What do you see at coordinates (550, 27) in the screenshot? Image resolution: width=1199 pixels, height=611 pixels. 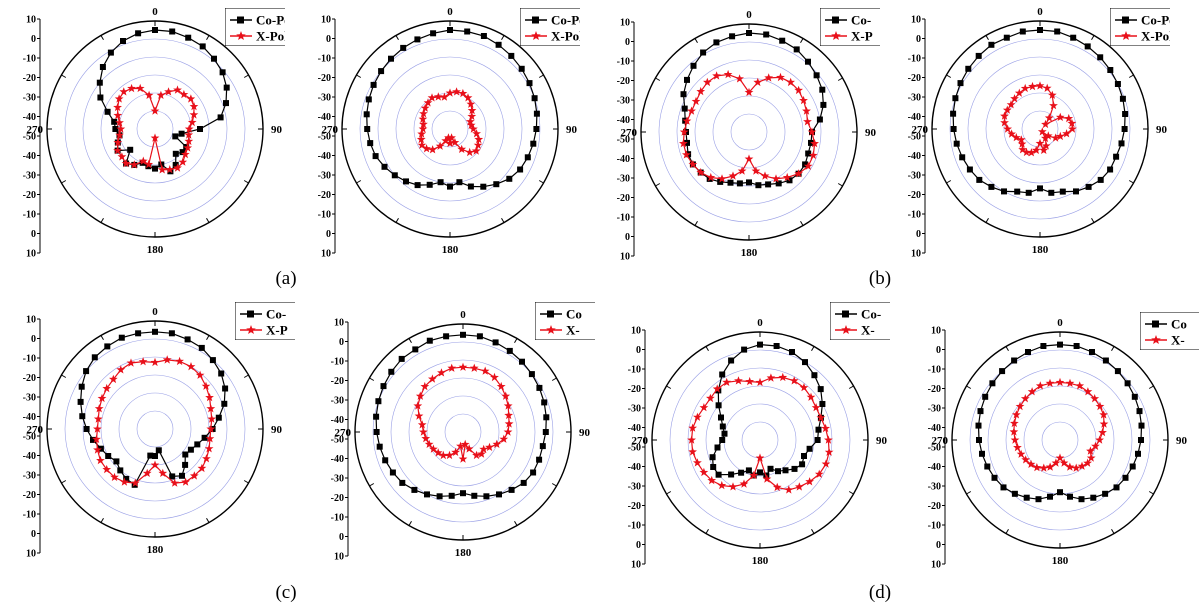 I see `legend-box` at bounding box center [550, 27].